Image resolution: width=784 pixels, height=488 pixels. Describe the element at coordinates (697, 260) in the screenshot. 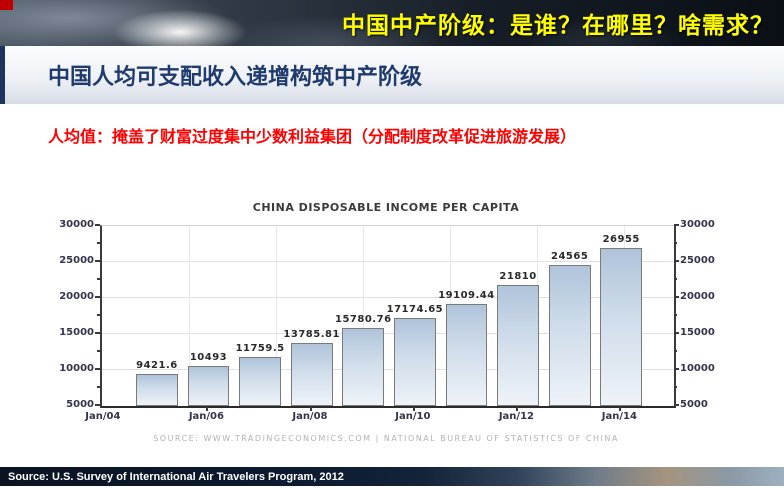

I see `y-axis-label-right: 25000` at that location.